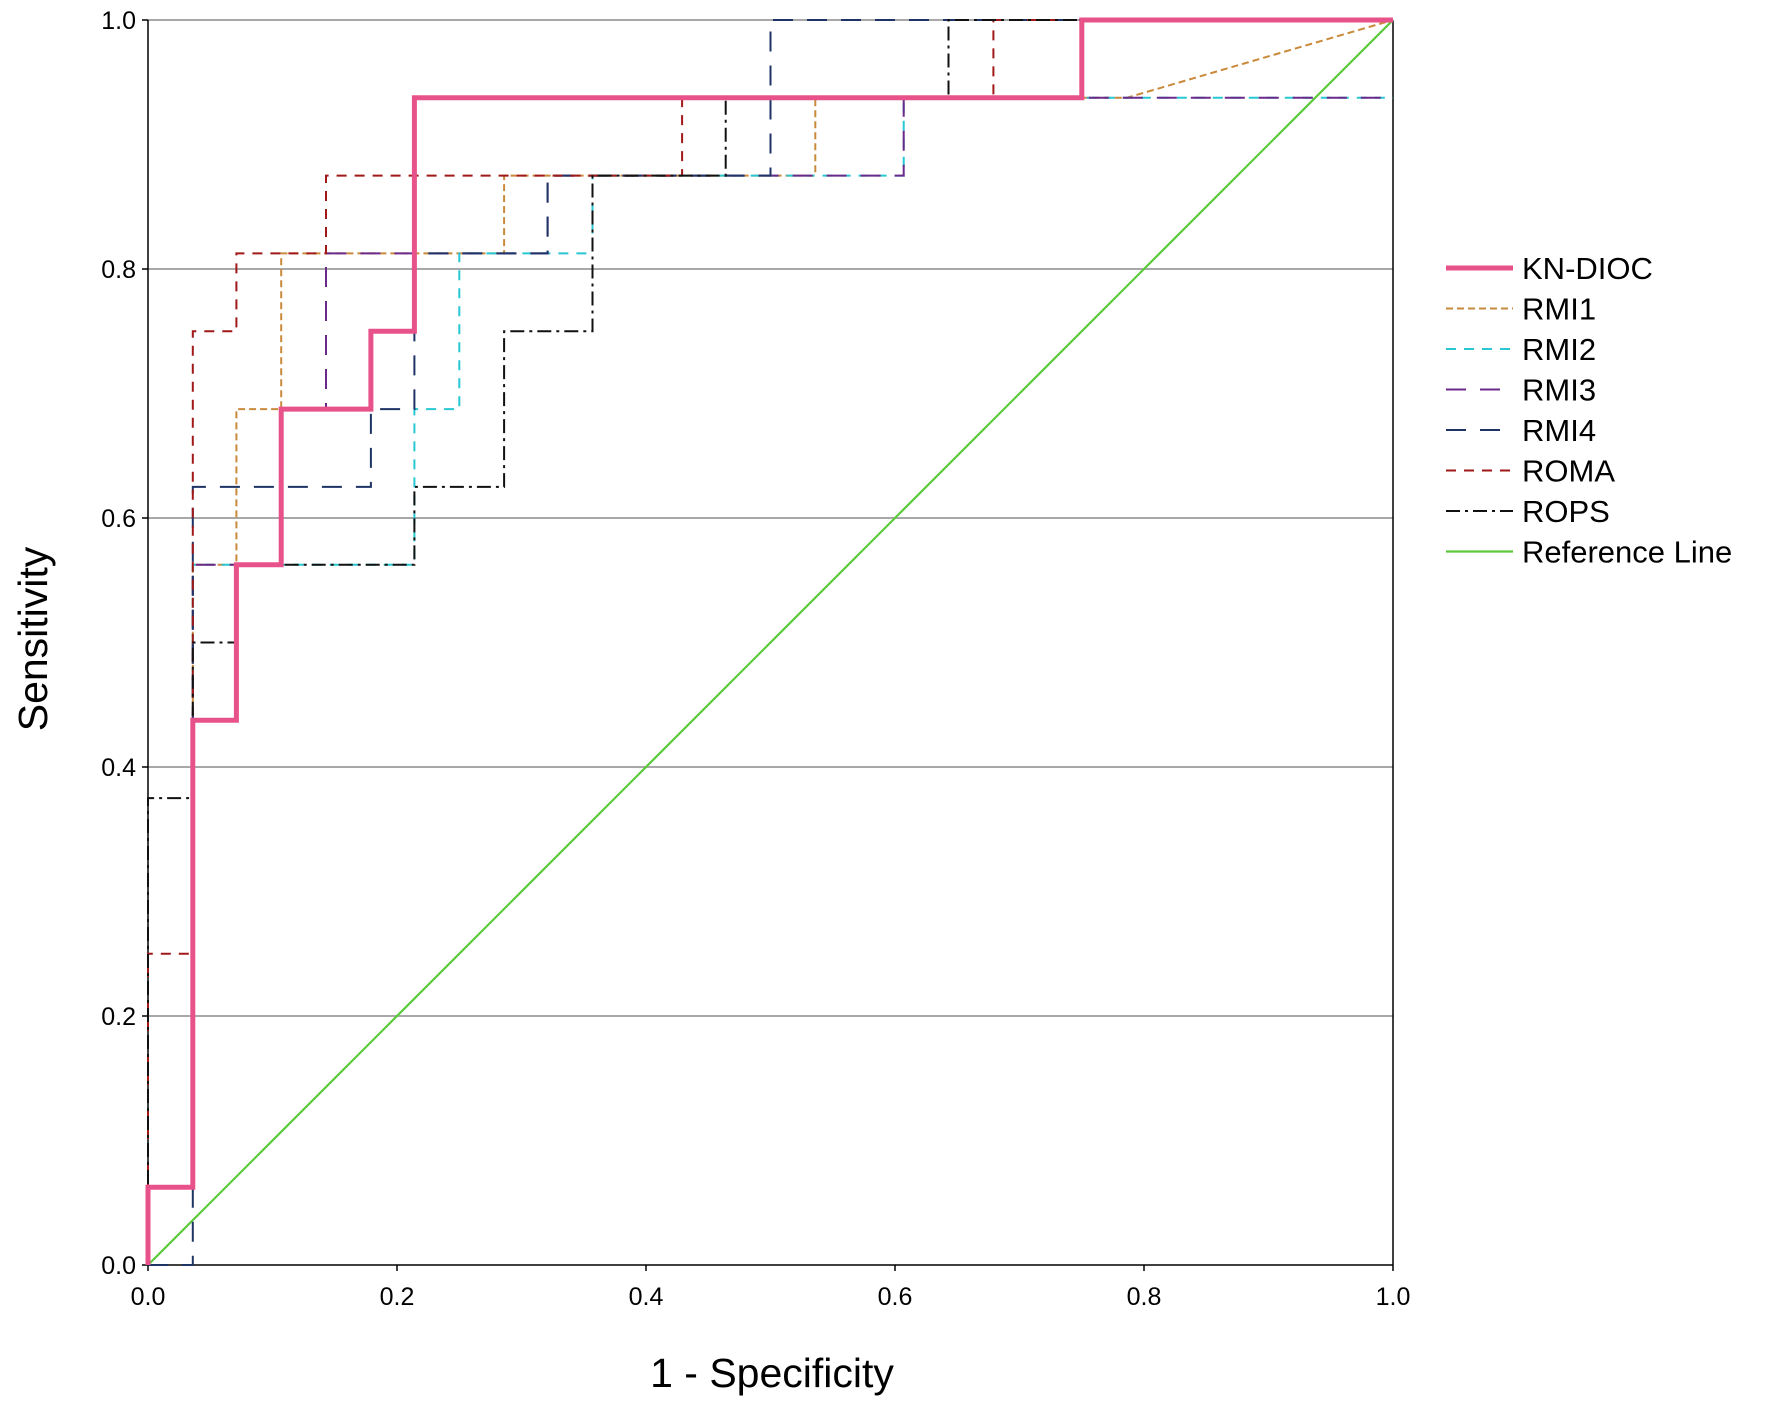 This screenshot has height=1401, width=1772. I want to click on x-tick-label-5: 1.0, so click(1393, 1297).